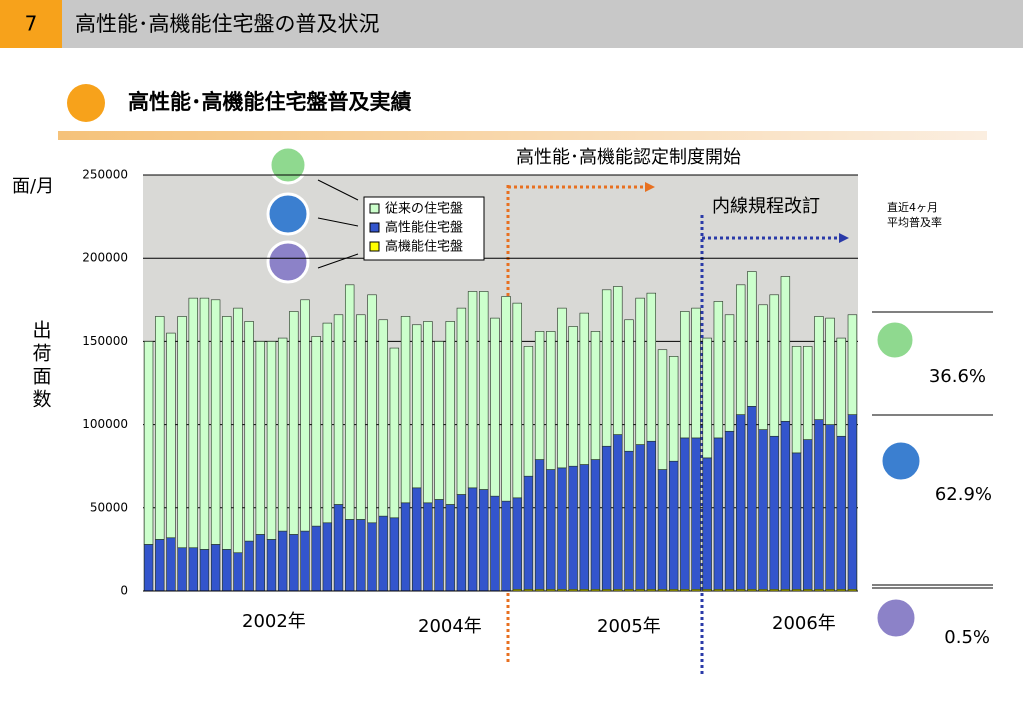 The height and width of the screenshot is (708, 1023). I want to click on y-tick-label: 50000, so click(109, 507).